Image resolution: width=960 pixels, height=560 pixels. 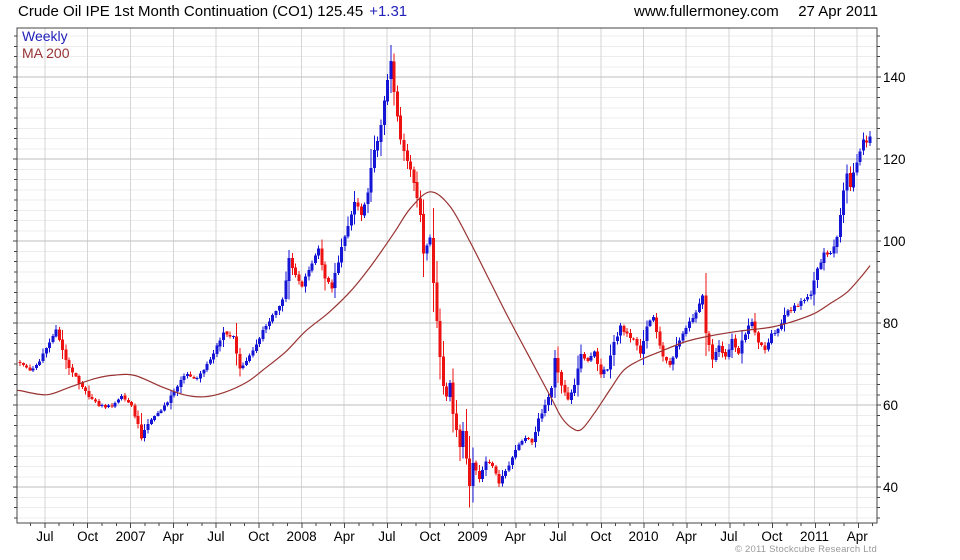 I want to click on legend-ma200: MA 200, so click(x=46, y=53).